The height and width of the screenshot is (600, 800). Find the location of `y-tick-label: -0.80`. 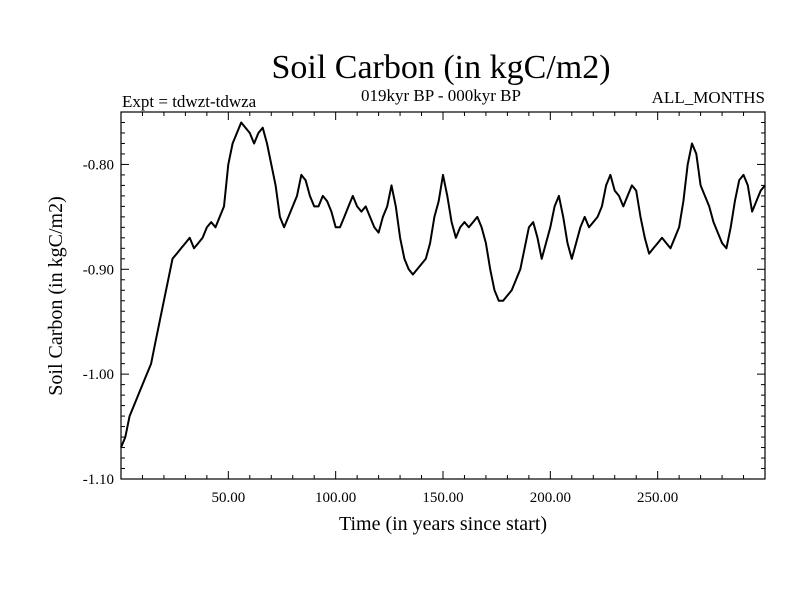

y-tick-label: -0.80 is located at coordinates (98, 165).